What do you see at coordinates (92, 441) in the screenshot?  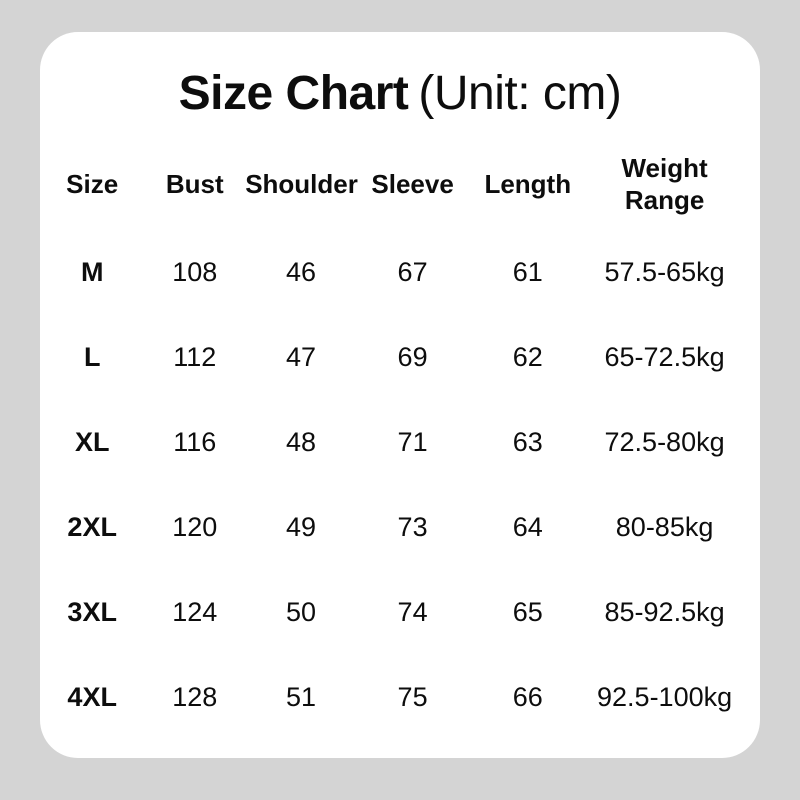 I see `cell-size: XL` at bounding box center [92, 441].